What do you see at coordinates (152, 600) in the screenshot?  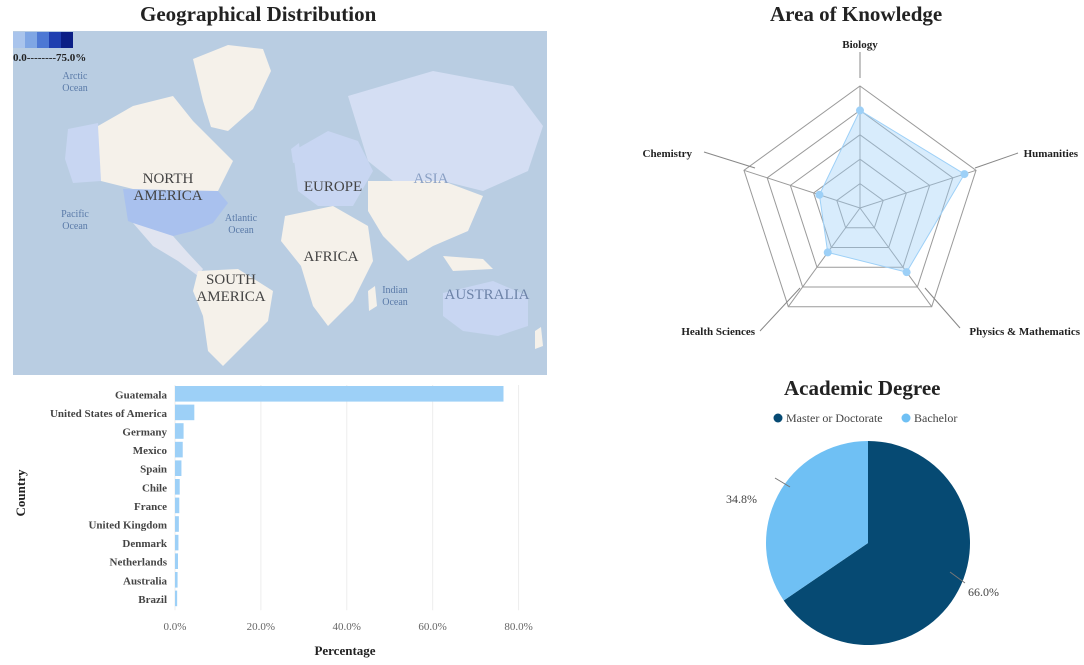 I see `y-tick-label: Brazil` at bounding box center [152, 600].